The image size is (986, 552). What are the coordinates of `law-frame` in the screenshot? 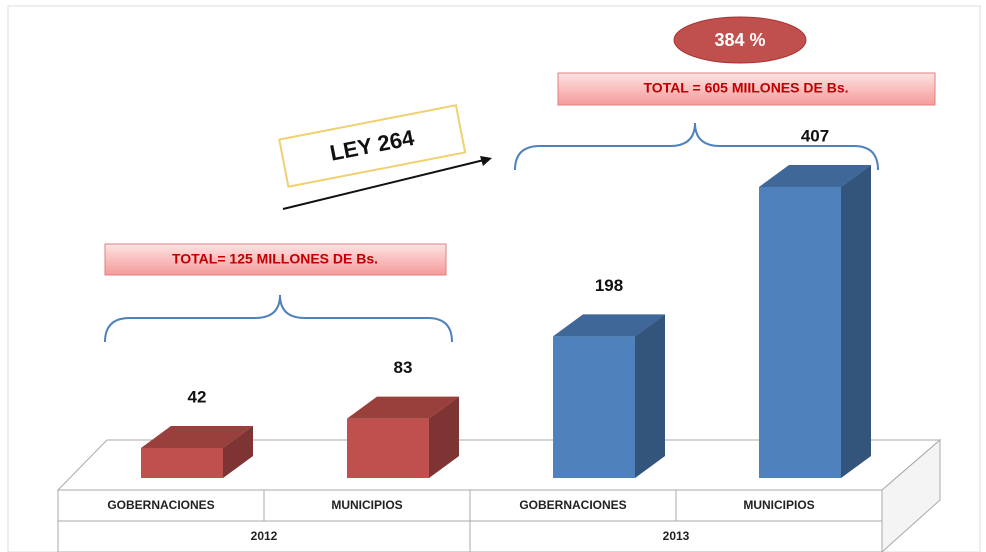 It's located at (372, 146).